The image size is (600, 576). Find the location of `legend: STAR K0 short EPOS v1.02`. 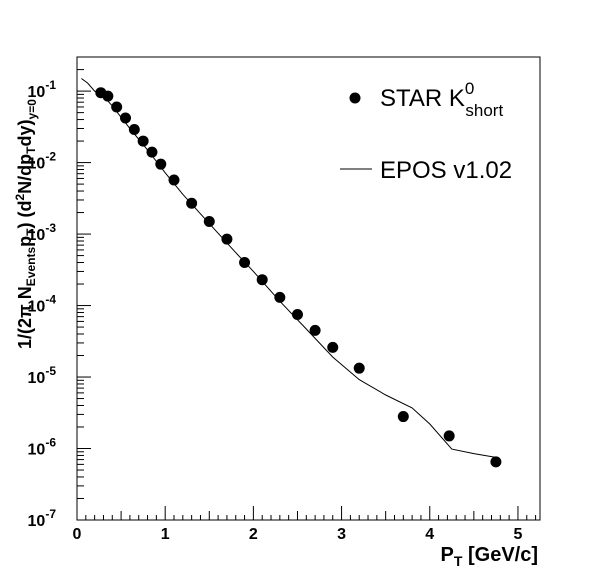

legend: STAR K0 short EPOS v1.02 is located at coordinates (426, 131).